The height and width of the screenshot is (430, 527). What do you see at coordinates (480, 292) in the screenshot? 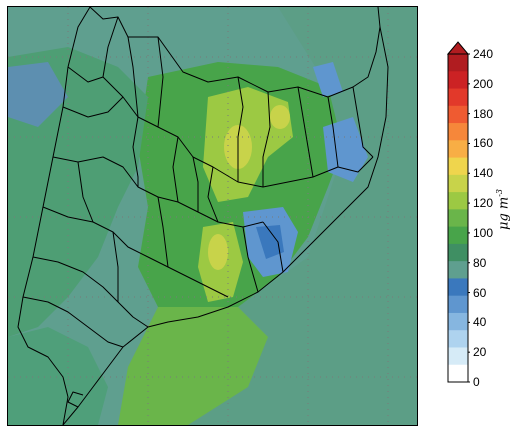
I see `colorbar-tick-label: 60` at bounding box center [480, 292].